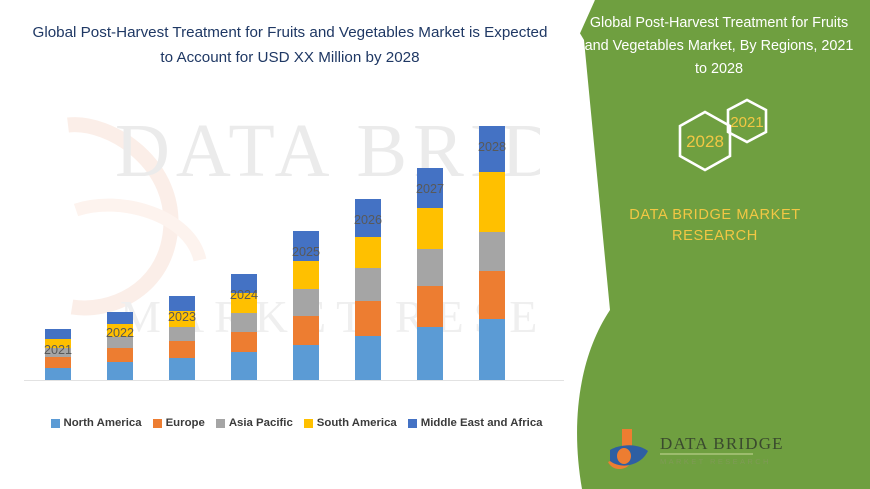  Describe the element at coordinates (721, 443) in the screenshot. I see `logo-name: DATA BRIDGE` at that location.